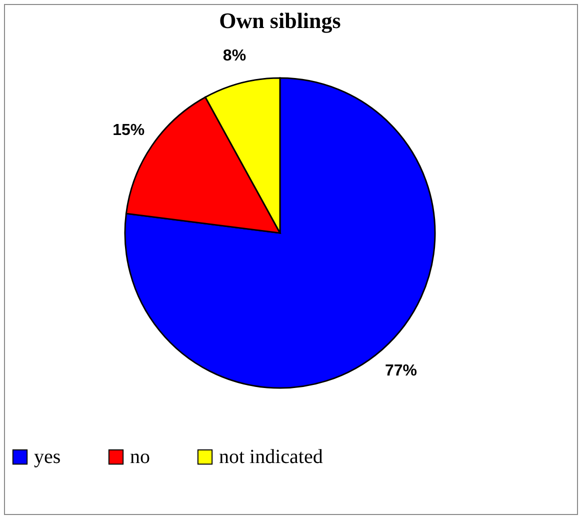 Image resolution: width=584 pixels, height=521 pixels. I want to click on chart-title: Own siblings, so click(280, 20).